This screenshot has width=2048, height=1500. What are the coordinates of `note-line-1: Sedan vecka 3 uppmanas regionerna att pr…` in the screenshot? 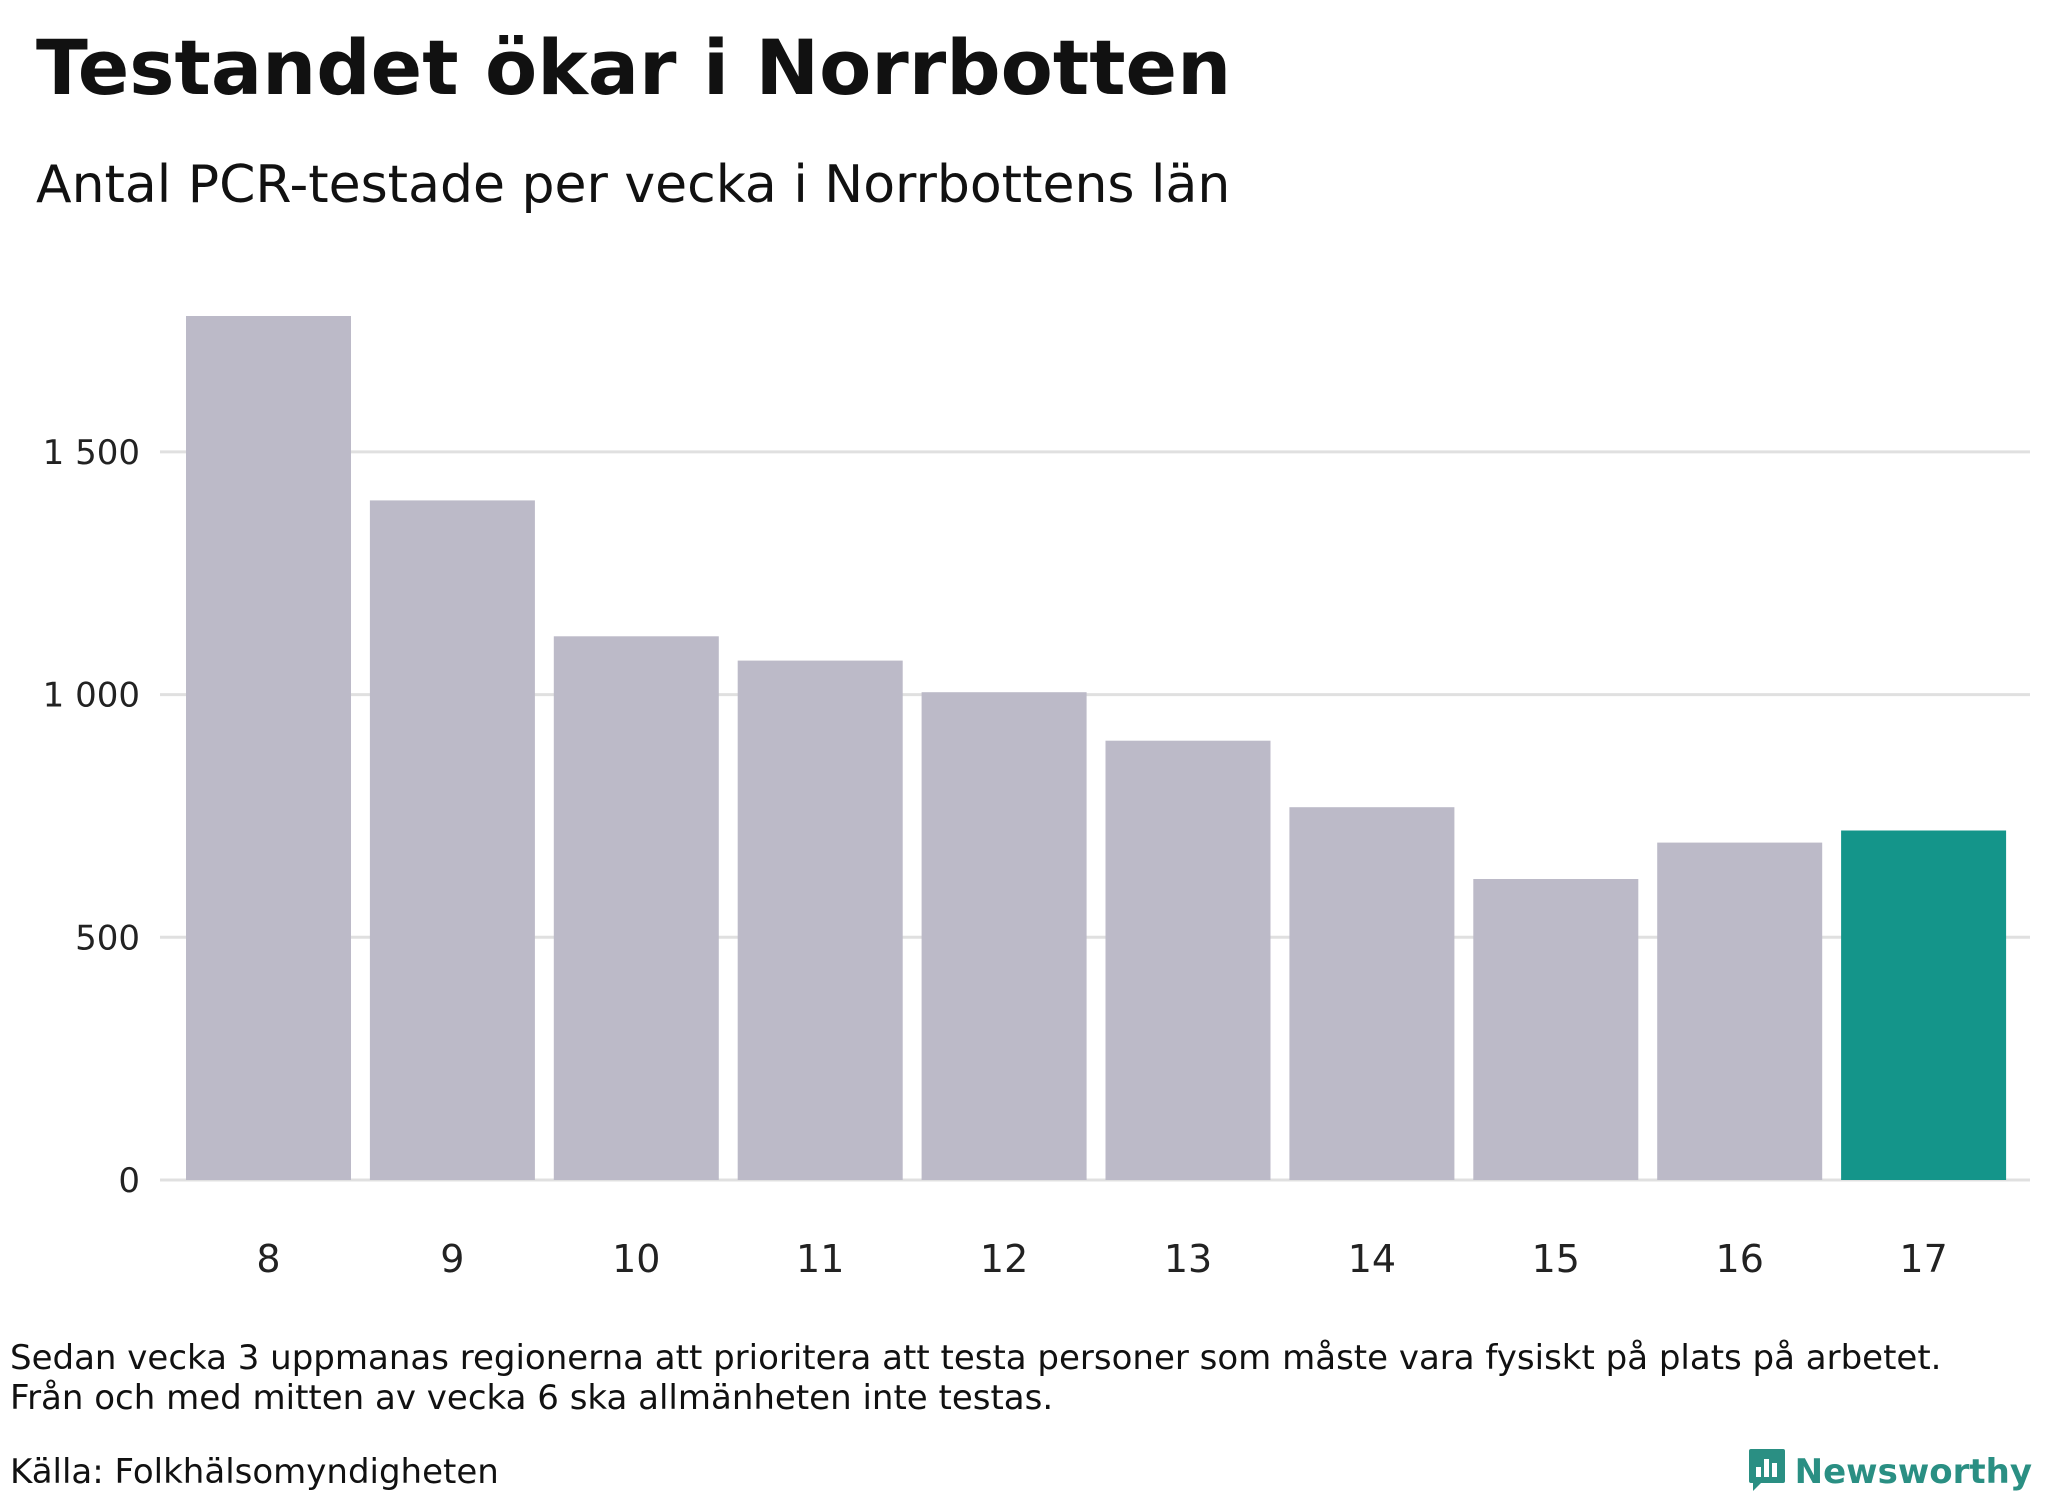 It's located at (976, 1358).